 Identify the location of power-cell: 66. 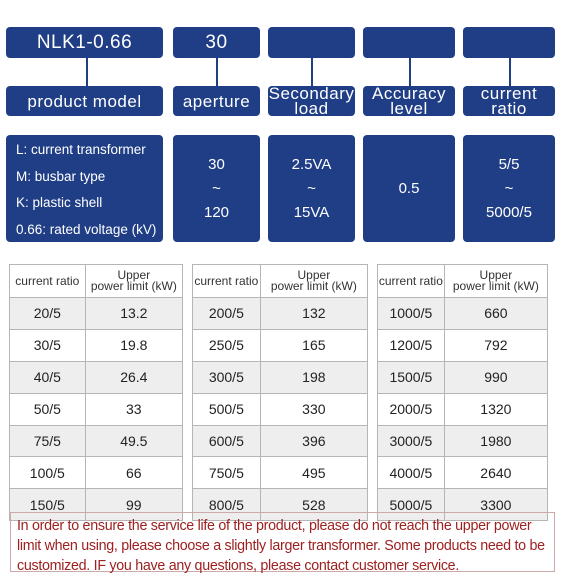
(134, 473).